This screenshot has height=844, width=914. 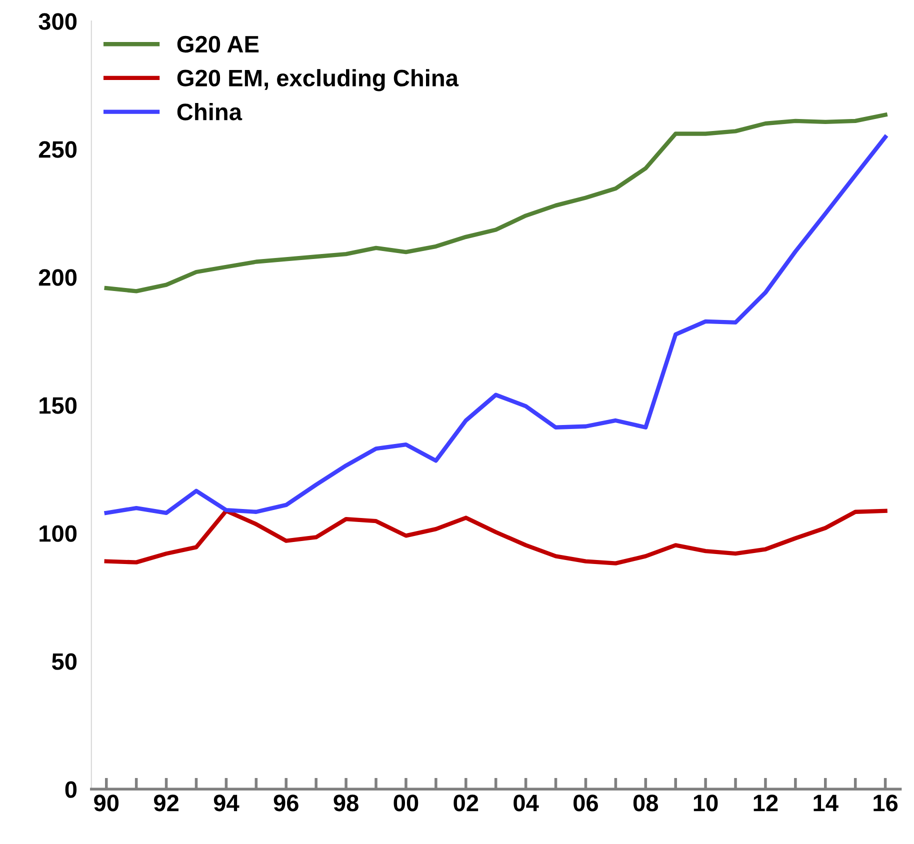 What do you see at coordinates (706, 803) in the screenshot?
I see `x-tick-label: 10` at bounding box center [706, 803].